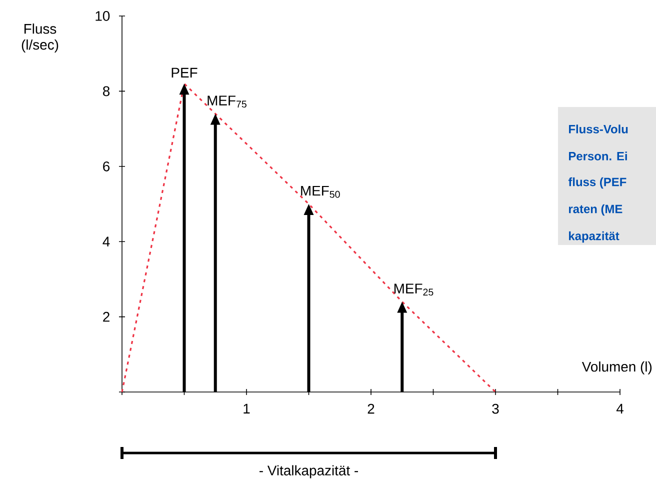  Describe the element at coordinates (309, 471) in the screenshot. I see `text: - Vitalkapazität -` at that location.